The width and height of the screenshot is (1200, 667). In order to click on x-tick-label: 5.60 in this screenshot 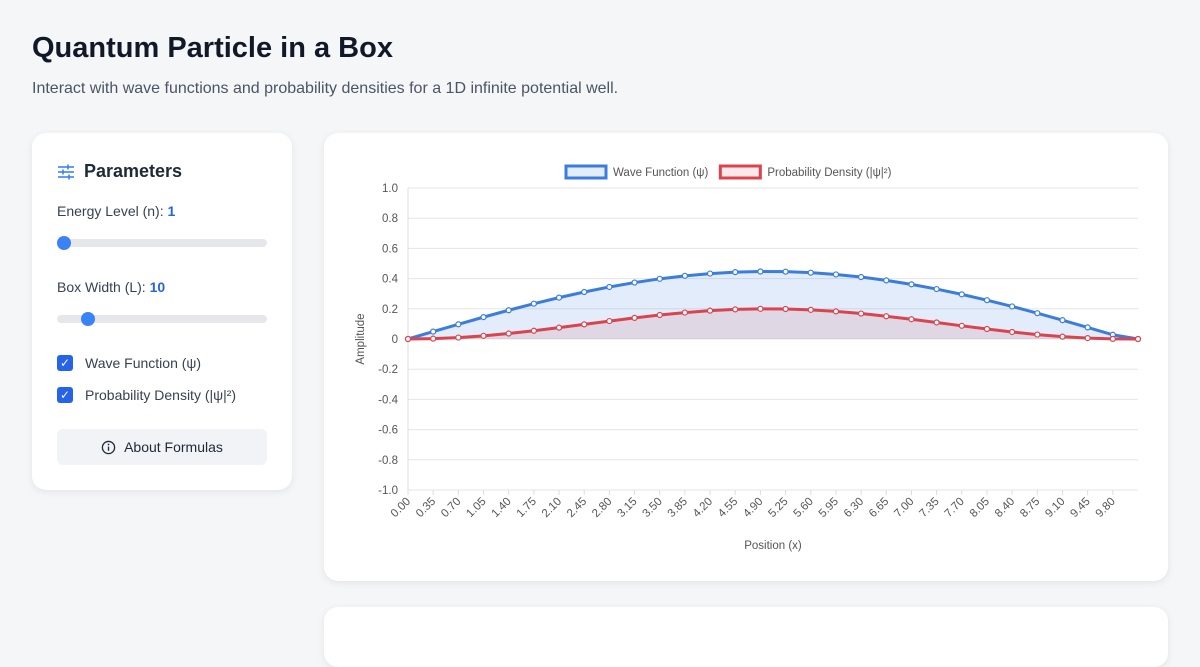, I will do `click(804, 508)`.